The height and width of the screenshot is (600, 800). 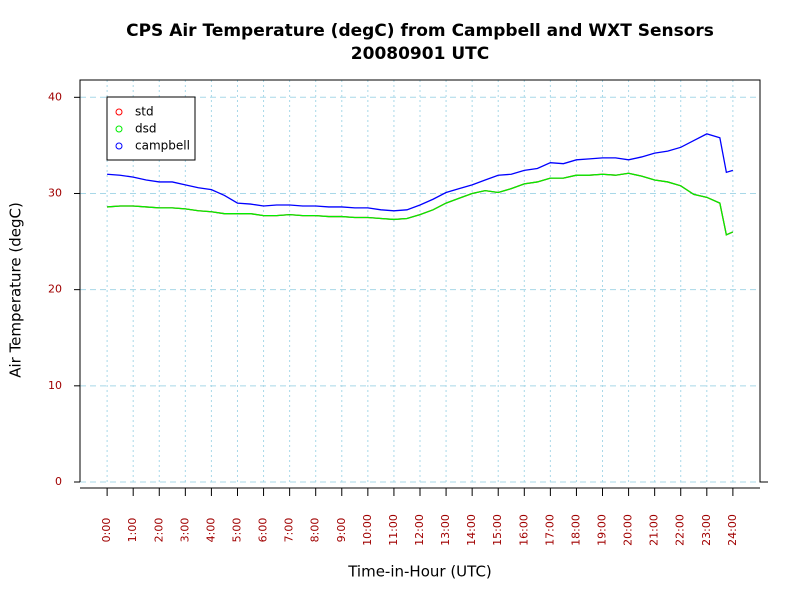 I want to click on x-tick-label: 16:00, so click(x=523, y=530).